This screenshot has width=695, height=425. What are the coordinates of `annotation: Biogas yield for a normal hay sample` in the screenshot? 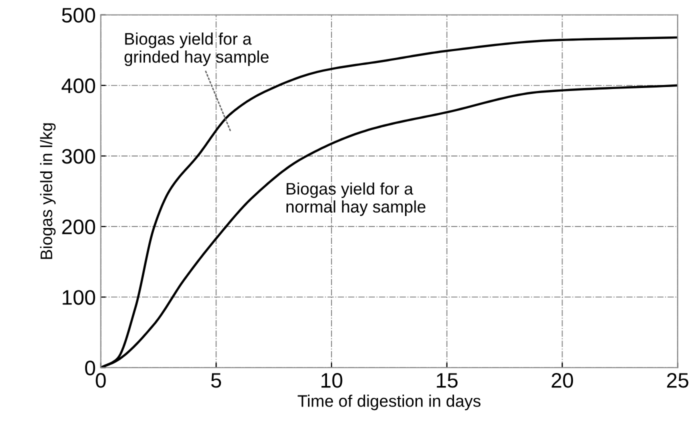 It's located at (356, 199).